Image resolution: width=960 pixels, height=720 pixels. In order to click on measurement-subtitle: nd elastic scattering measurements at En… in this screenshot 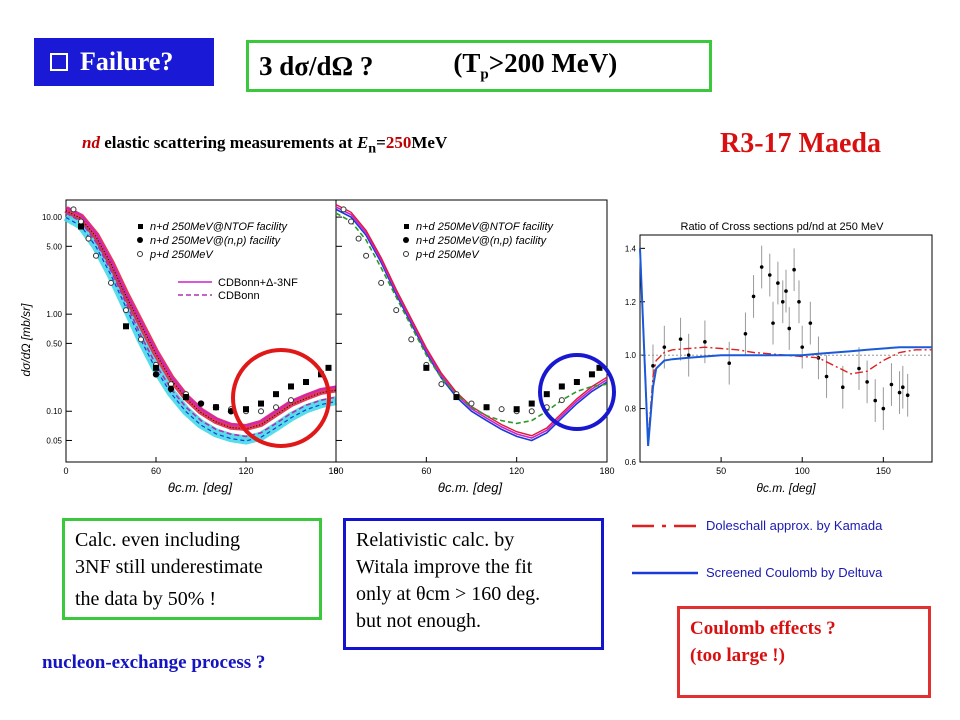, I will do `click(264, 145)`.